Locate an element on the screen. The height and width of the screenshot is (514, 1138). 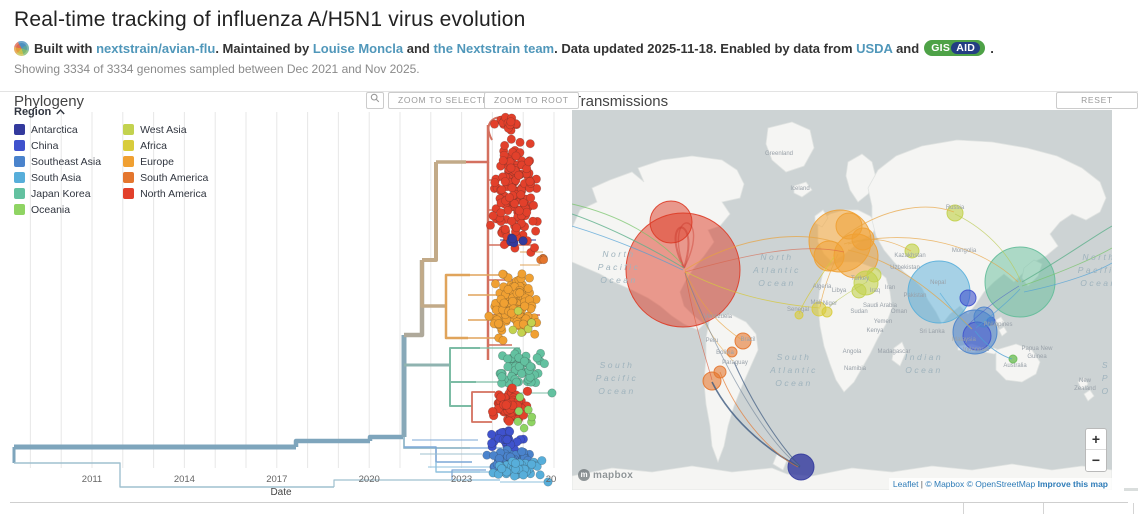
svg-text: Pakistan is located at coordinates (914, 296).